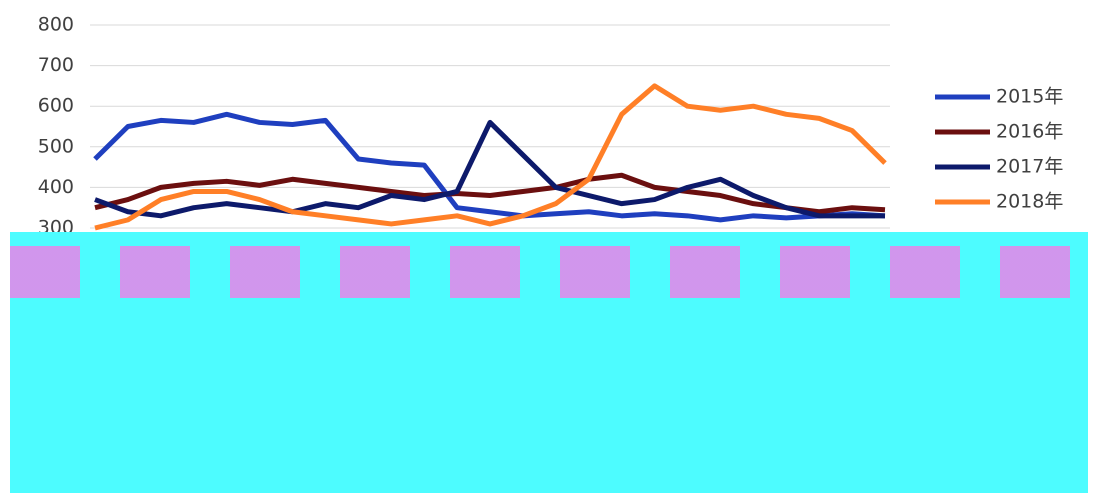 The height and width of the screenshot is (493, 1098). What do you see at coordinates (1029, 202) in the screenshot?
I see `legend-label: 2018年` at bounding box center [1029, 202].